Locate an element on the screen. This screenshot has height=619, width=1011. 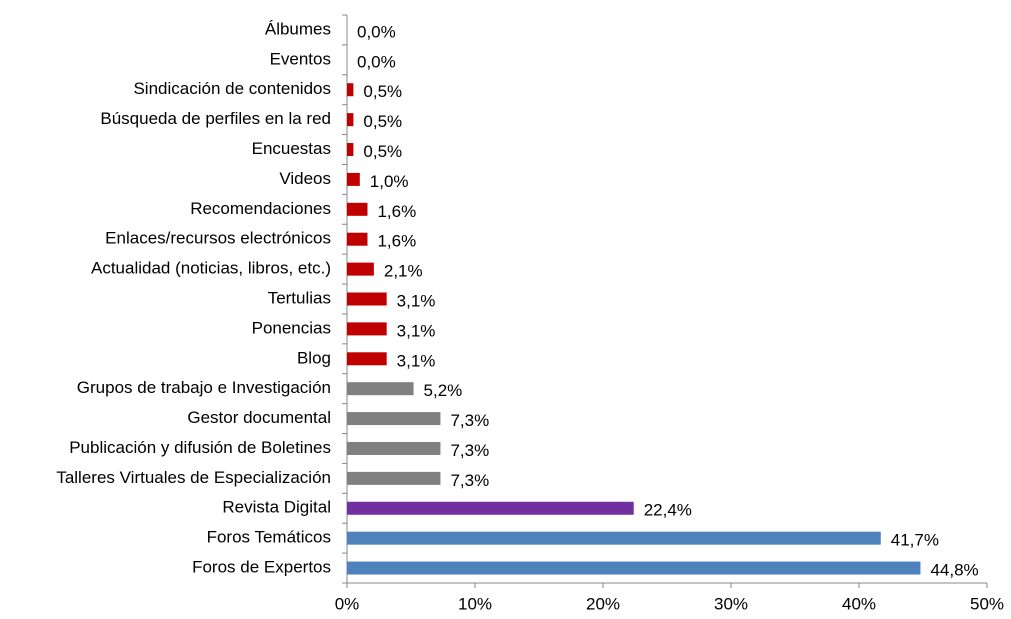
x-tick-label: 10% is located at coordinates (475, 603).